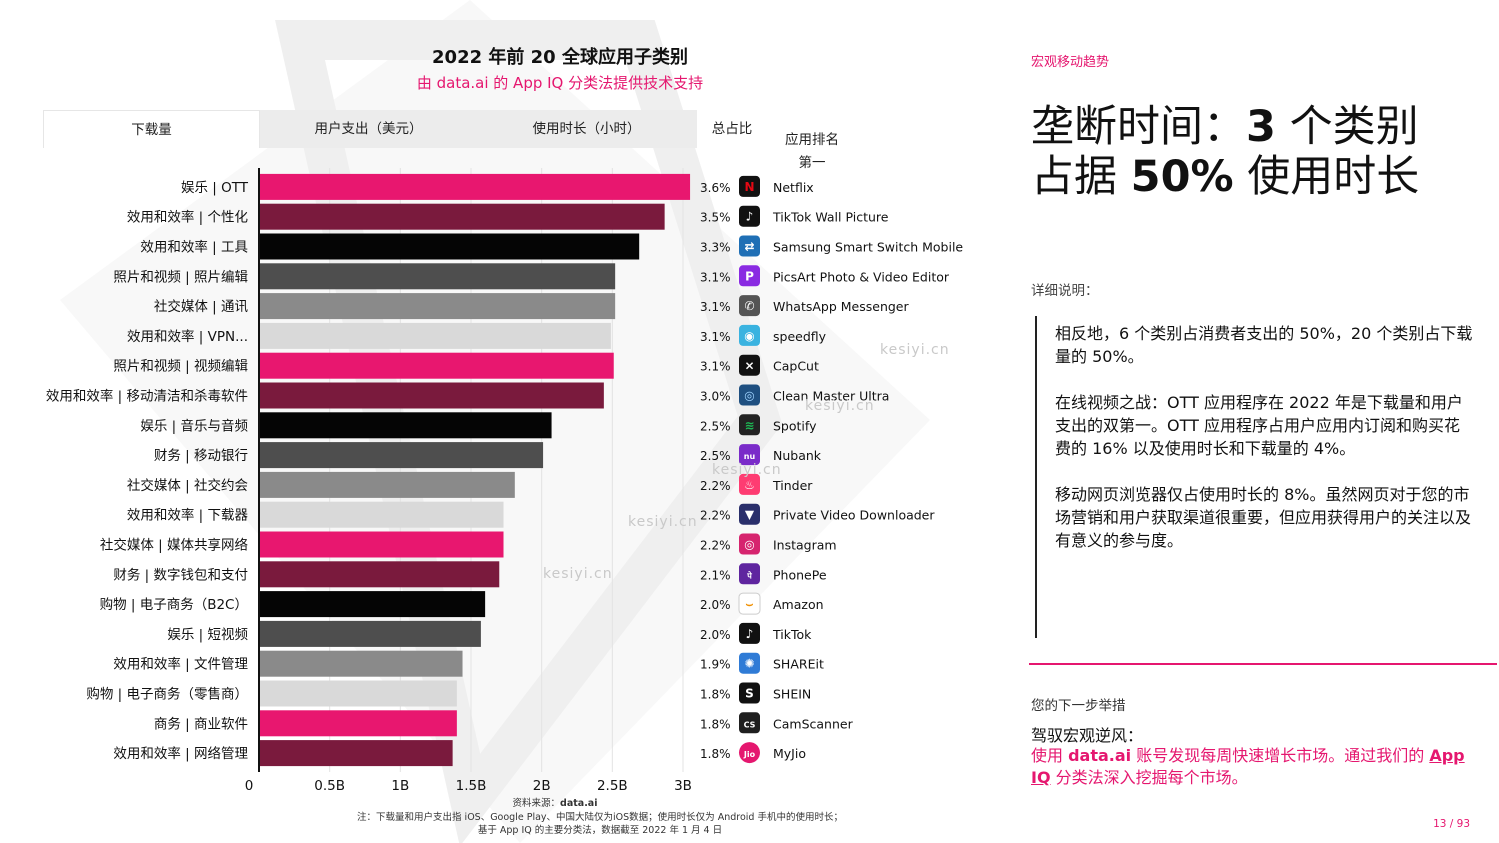 This screenshot has height=843, width=1499. I want to click on private-video-downloader-icon, so click(749, 514).